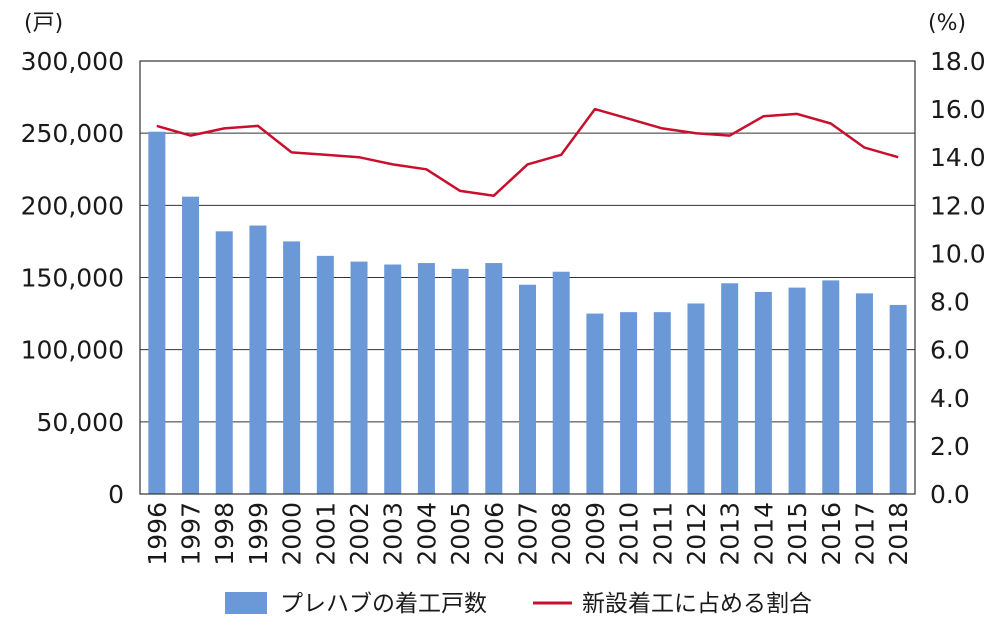  I want to click on legend-bar-swatch, so click(246, 603).